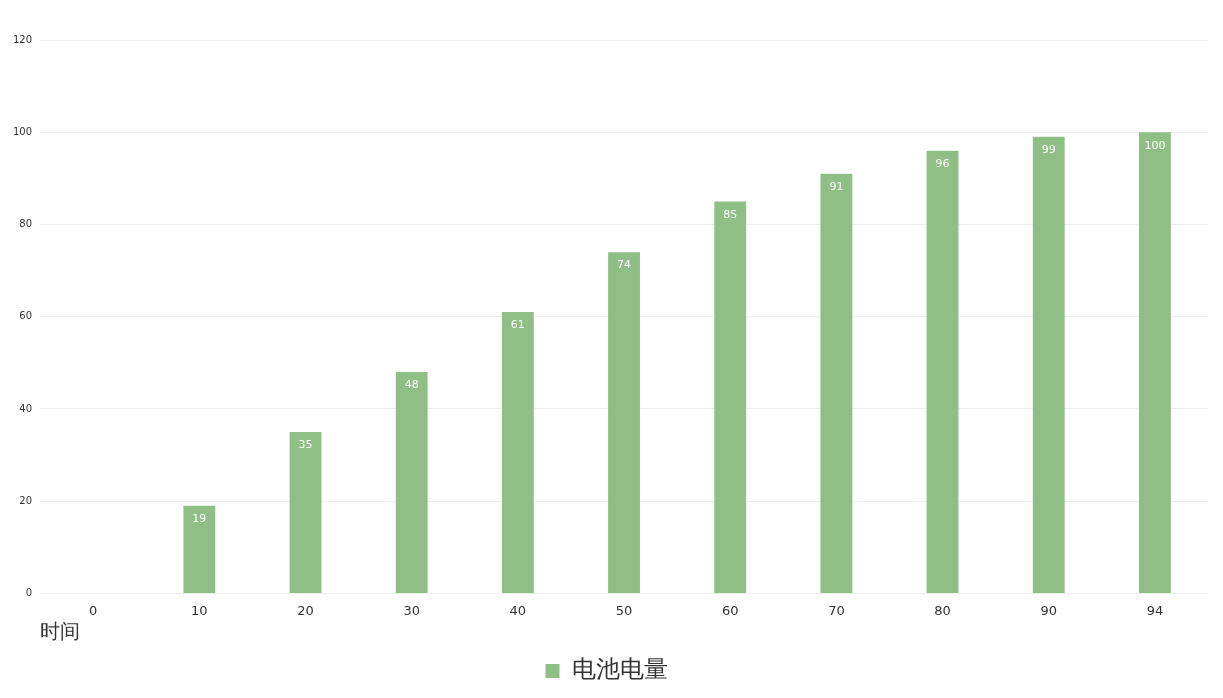 This screenshot has width=1223, height=698. I want to click on data-label: 91, so click(836, 187).